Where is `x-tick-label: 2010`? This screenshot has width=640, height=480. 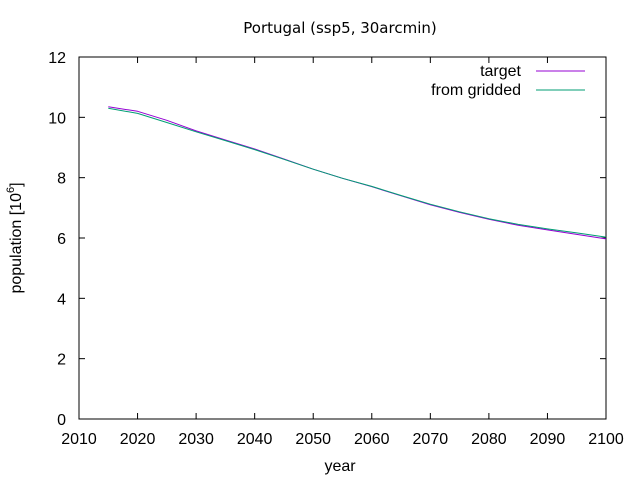 x-tick-label: 2010 is located at coordinates (79, 439).